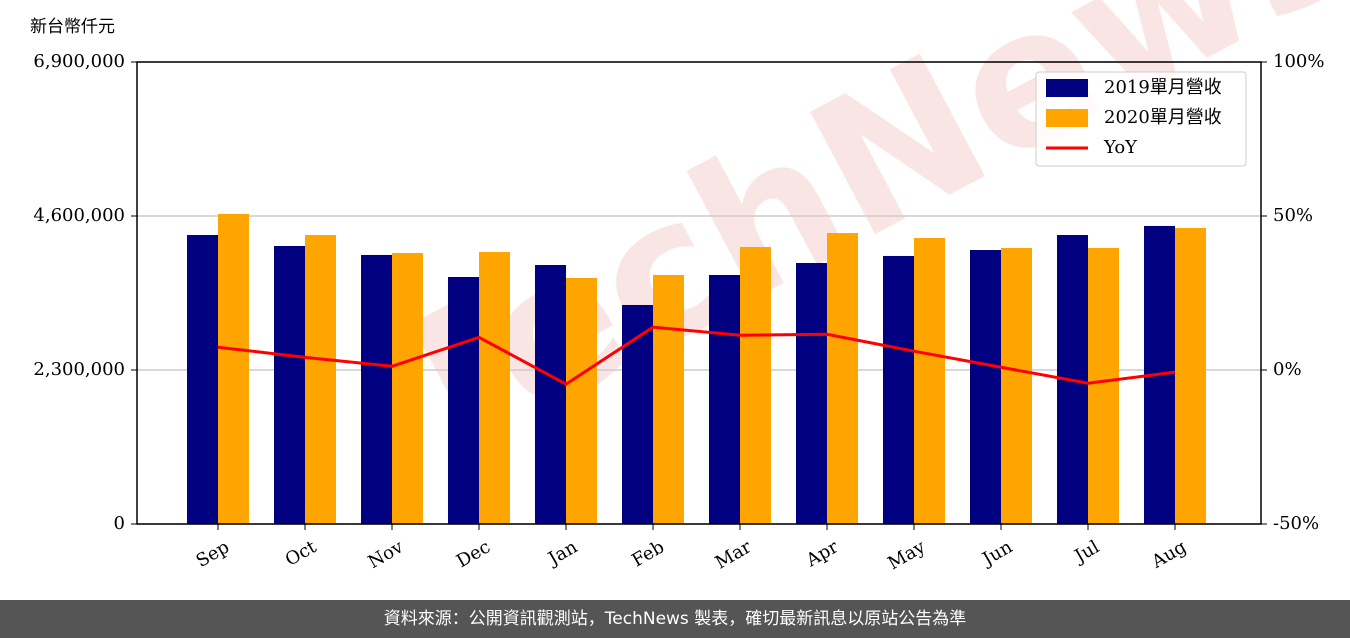 Image resolution: width=1350 pixels, height=638 pixels. What do you see at coordinates (648, 553) in the screenshot?
I see `x-tick-label: Feb` at bounding box center [648, 553].